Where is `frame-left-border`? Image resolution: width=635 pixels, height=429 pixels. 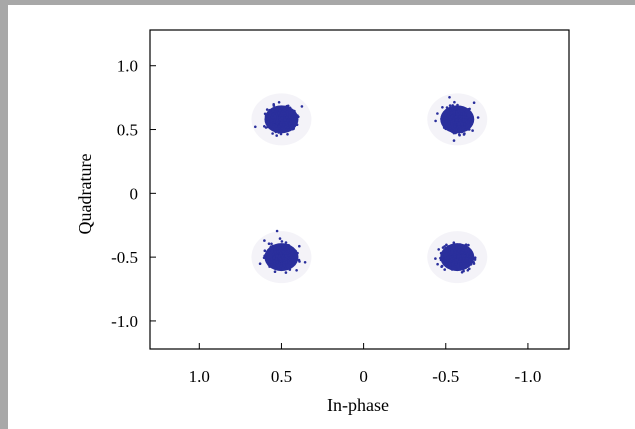 frame-left-border is located at coordinates (4, 214).